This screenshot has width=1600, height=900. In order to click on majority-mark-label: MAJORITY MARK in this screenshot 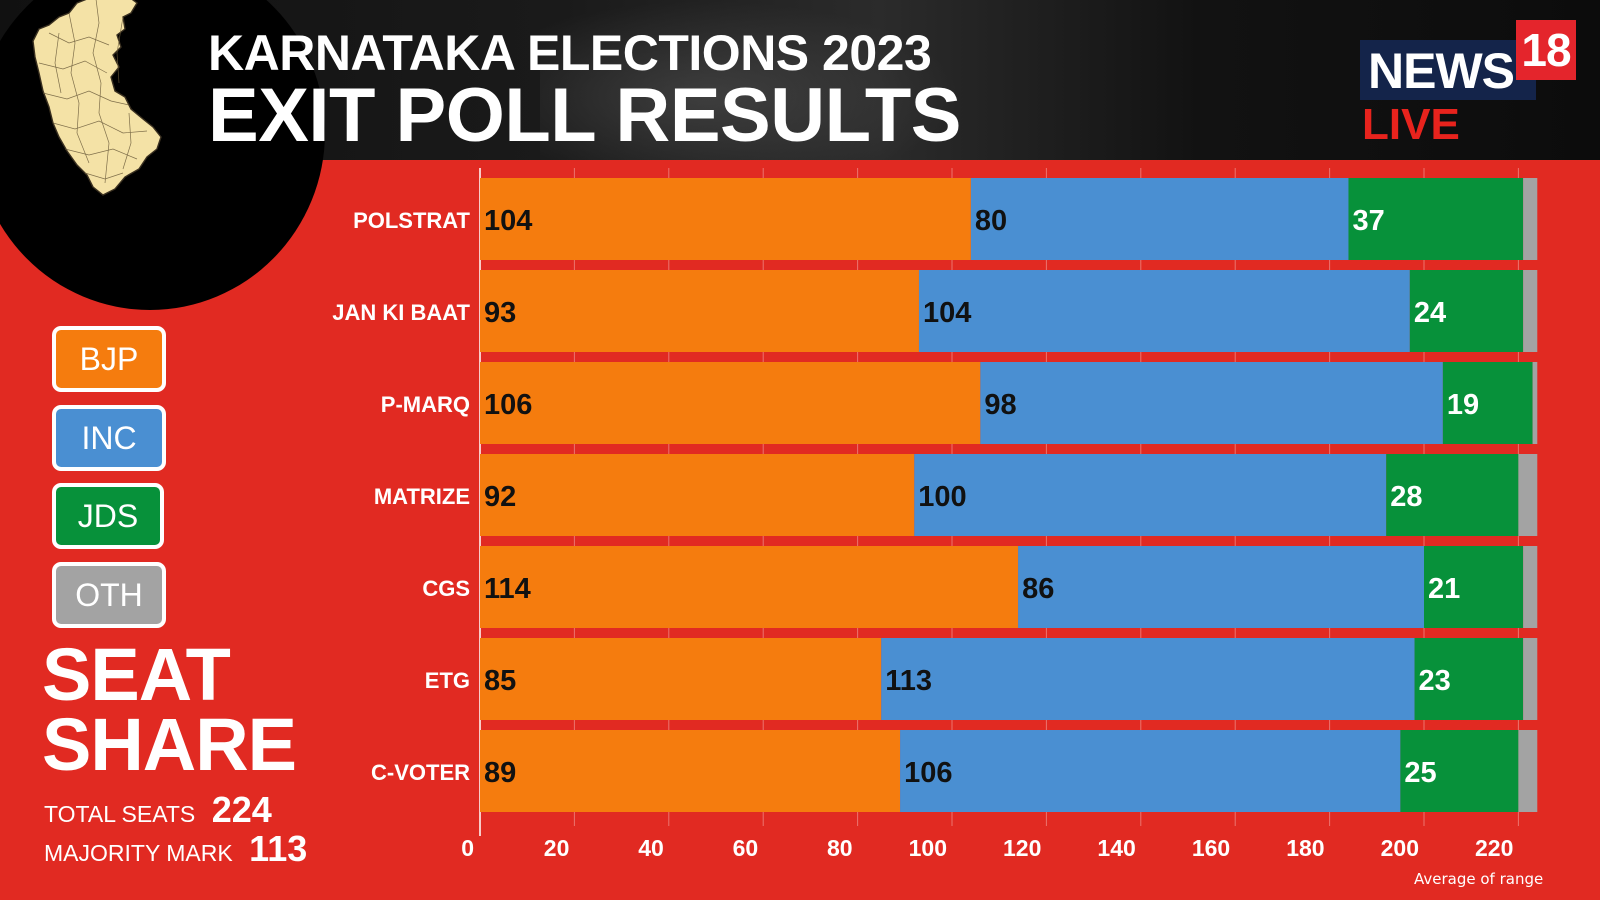, I will do `click(138, 853)`.